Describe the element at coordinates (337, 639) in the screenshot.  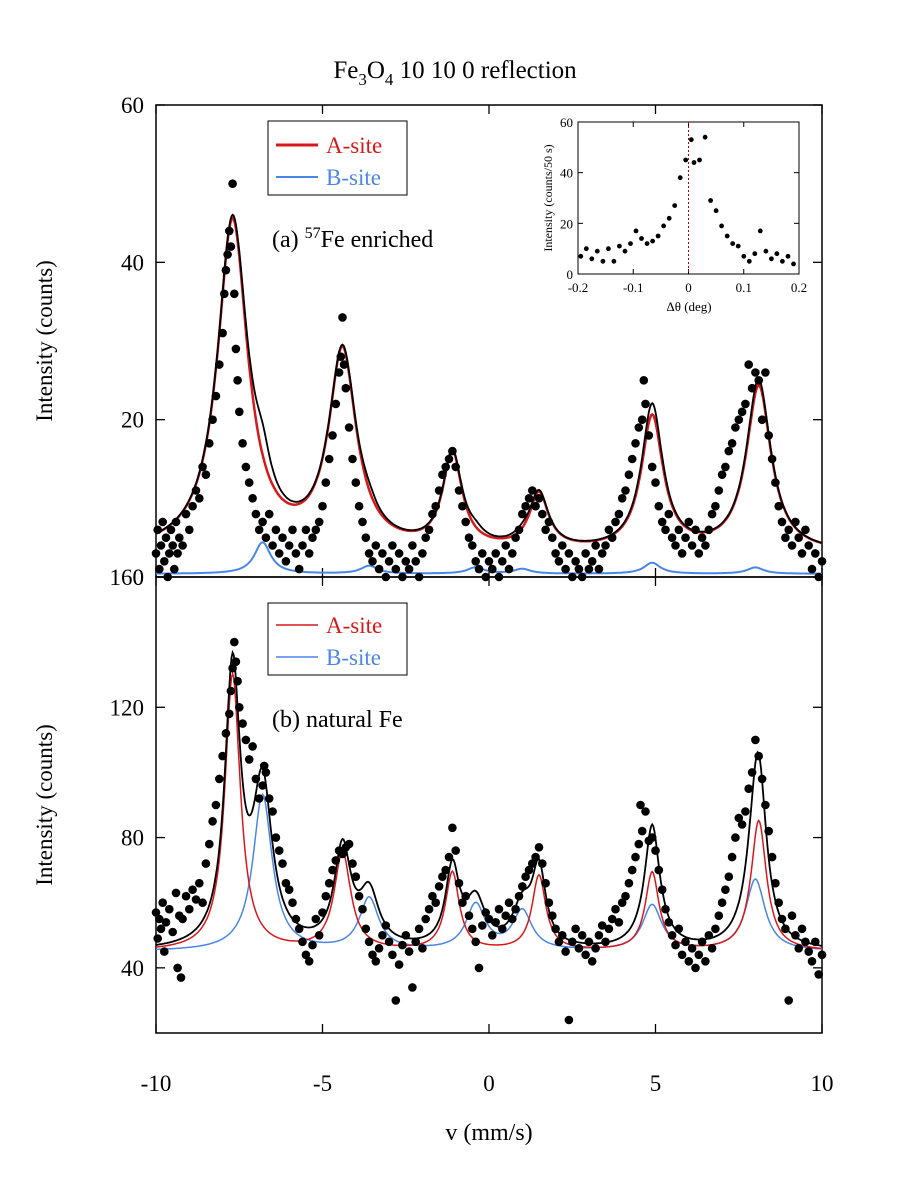
I see `panel-b-legend: A-site B-site` at that location.